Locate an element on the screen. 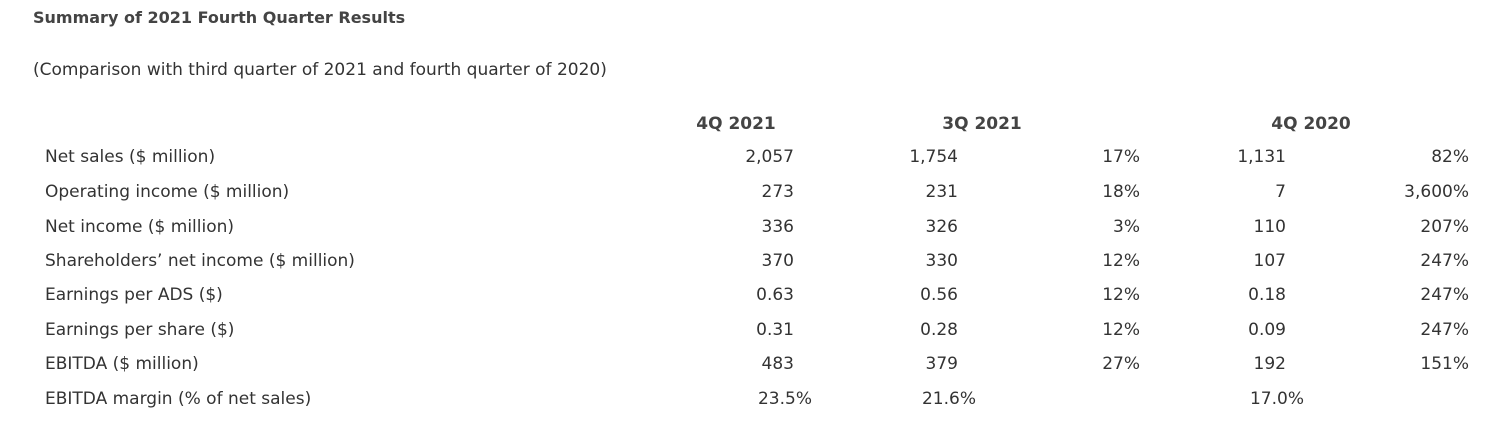  row-label: Earnings per ADS ($) is located at coordinates (134, 295).